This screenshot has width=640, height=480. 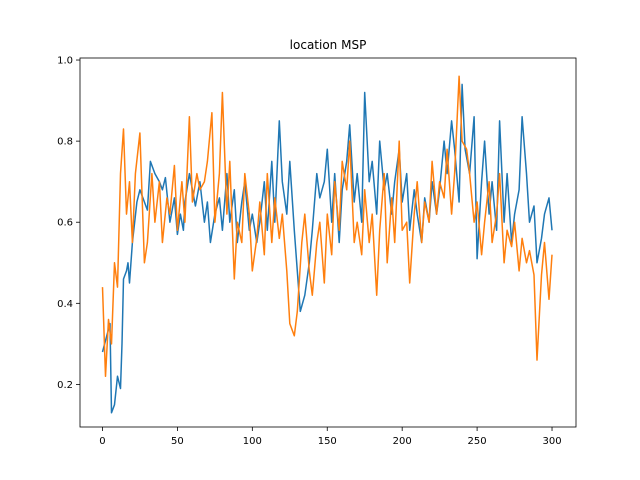 What do you see at coordinates (65, 142) in the screenshot?
I see `y-tick-label: 0.8` at bounding box center [65, 142].